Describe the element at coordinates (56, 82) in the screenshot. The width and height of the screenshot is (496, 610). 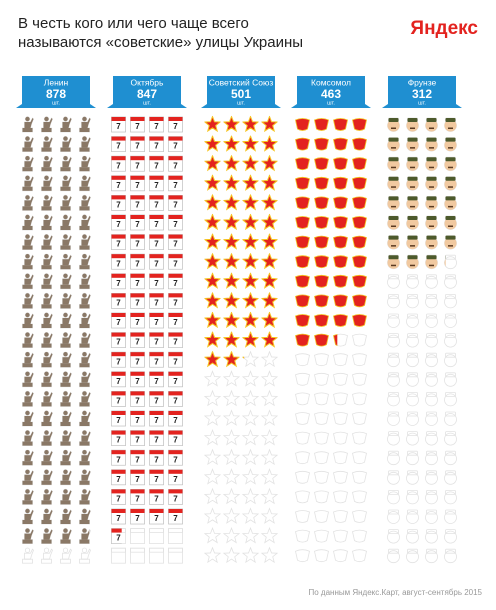
I see `category-label: Ленин` at that location.